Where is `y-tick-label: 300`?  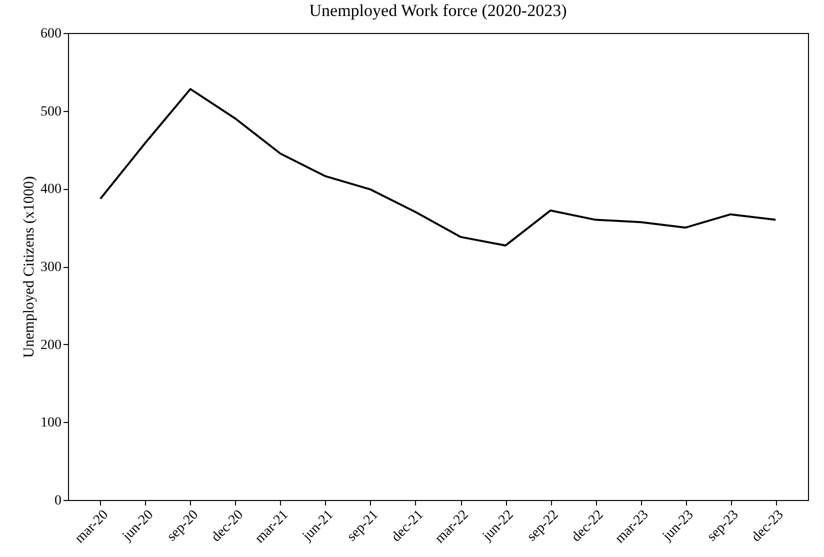
y-tick-label: 300 is located at coordinates (51, 267).